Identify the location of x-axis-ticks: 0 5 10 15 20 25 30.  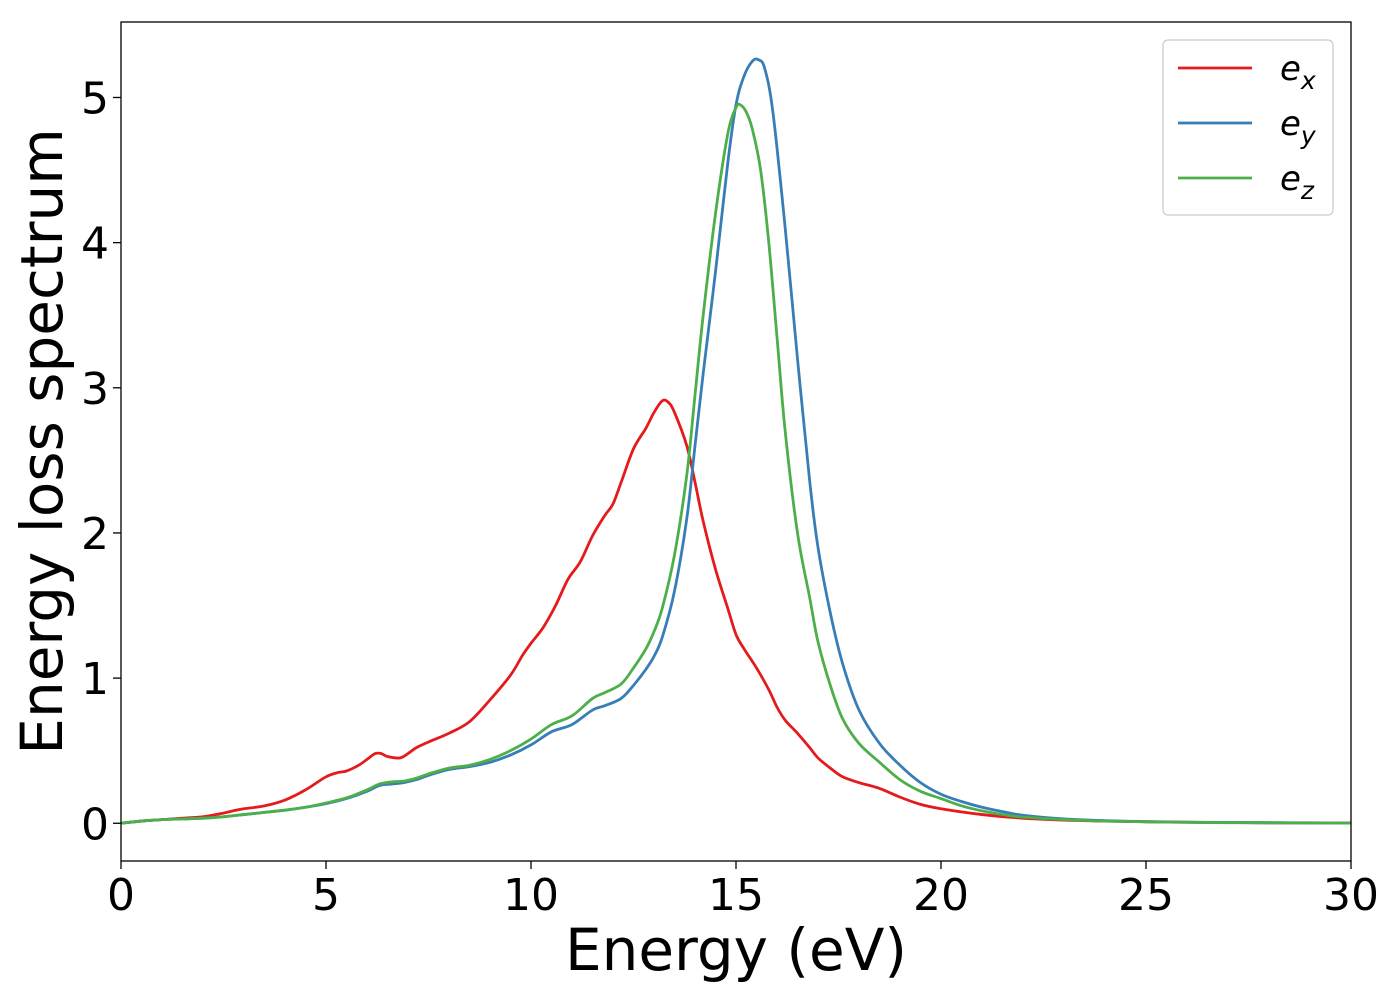
(743, 891).